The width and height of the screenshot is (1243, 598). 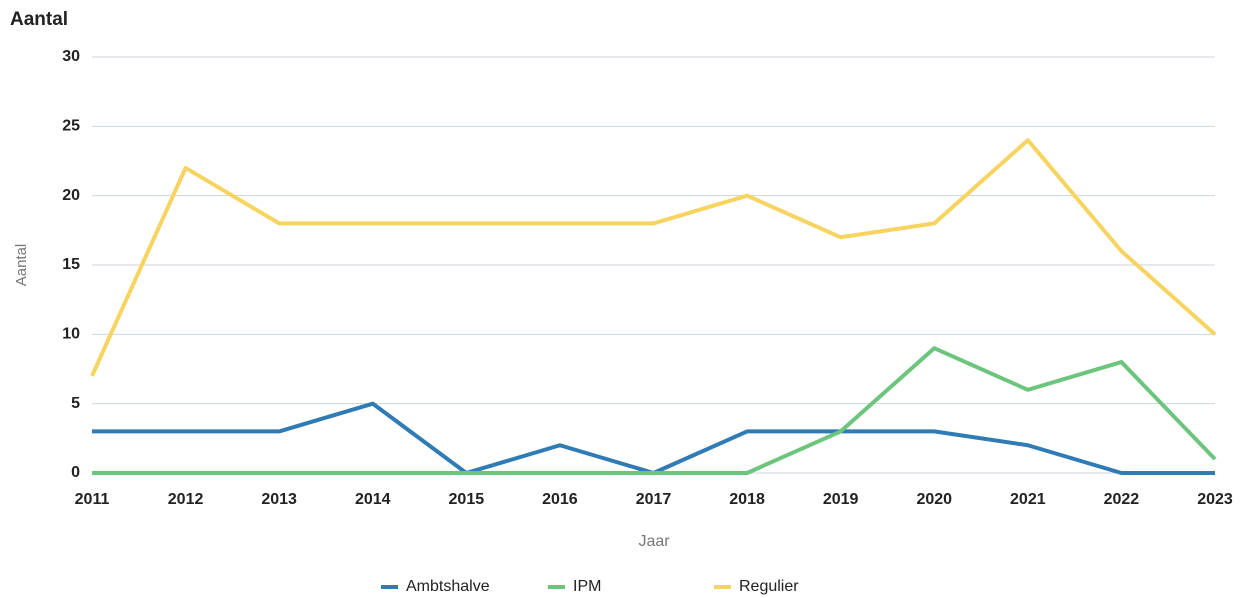 I want to click on x-tick-label: 2013, so click(x=279, y=499).